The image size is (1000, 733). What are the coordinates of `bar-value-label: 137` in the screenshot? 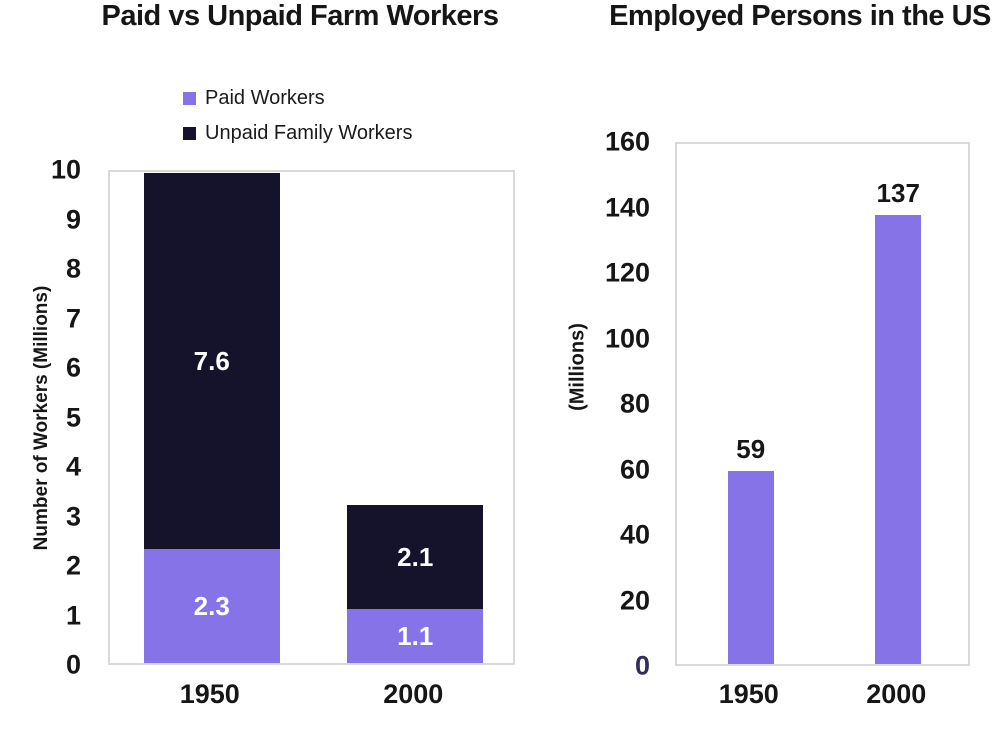 It's located at (898, 193).